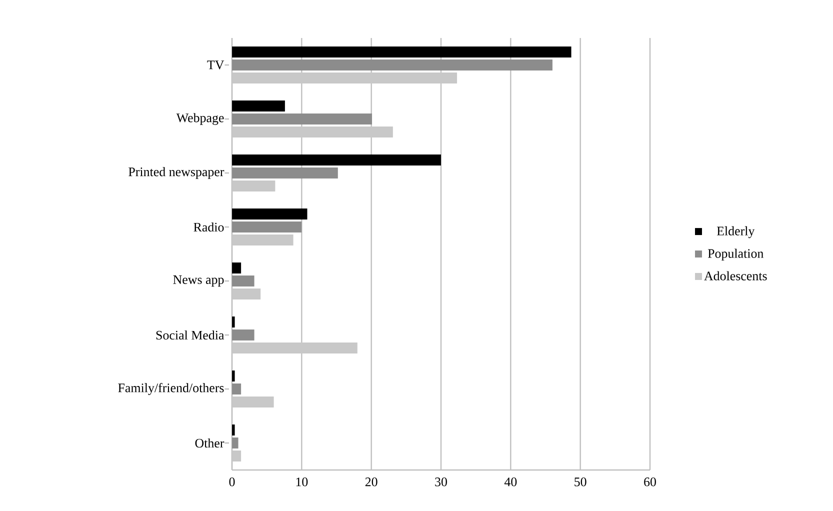 Image resolution: width=833 pixels, height=511 pixels. What do you see at coordinates (650, 482) in the screenshot?
I see `x-tick-label: 60` at bounding box center [650, 482].